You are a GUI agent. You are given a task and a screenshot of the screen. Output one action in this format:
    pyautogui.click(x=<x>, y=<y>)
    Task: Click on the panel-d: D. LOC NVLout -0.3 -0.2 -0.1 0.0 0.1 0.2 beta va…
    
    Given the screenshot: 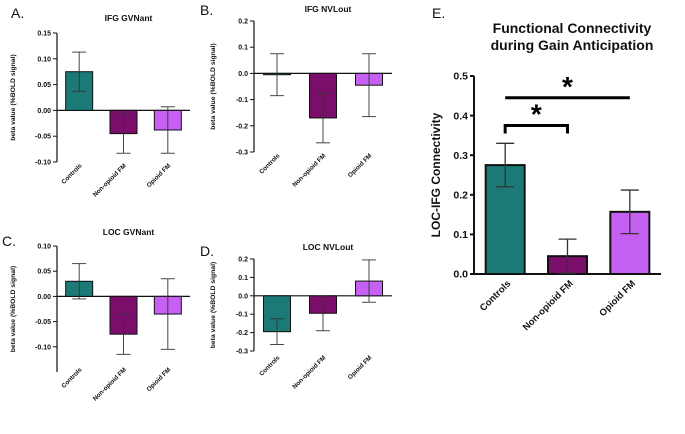 What is the action you would take?
    pyautogui.click(x=296, y=316)
    